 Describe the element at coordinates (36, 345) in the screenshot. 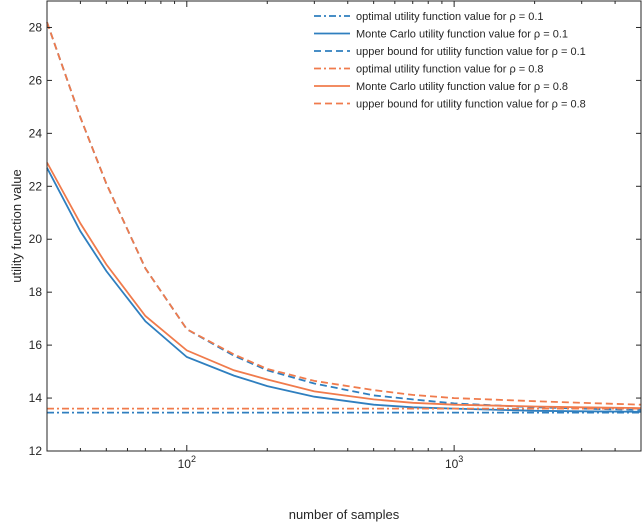

I see `y-tick-label: 16` at that location.